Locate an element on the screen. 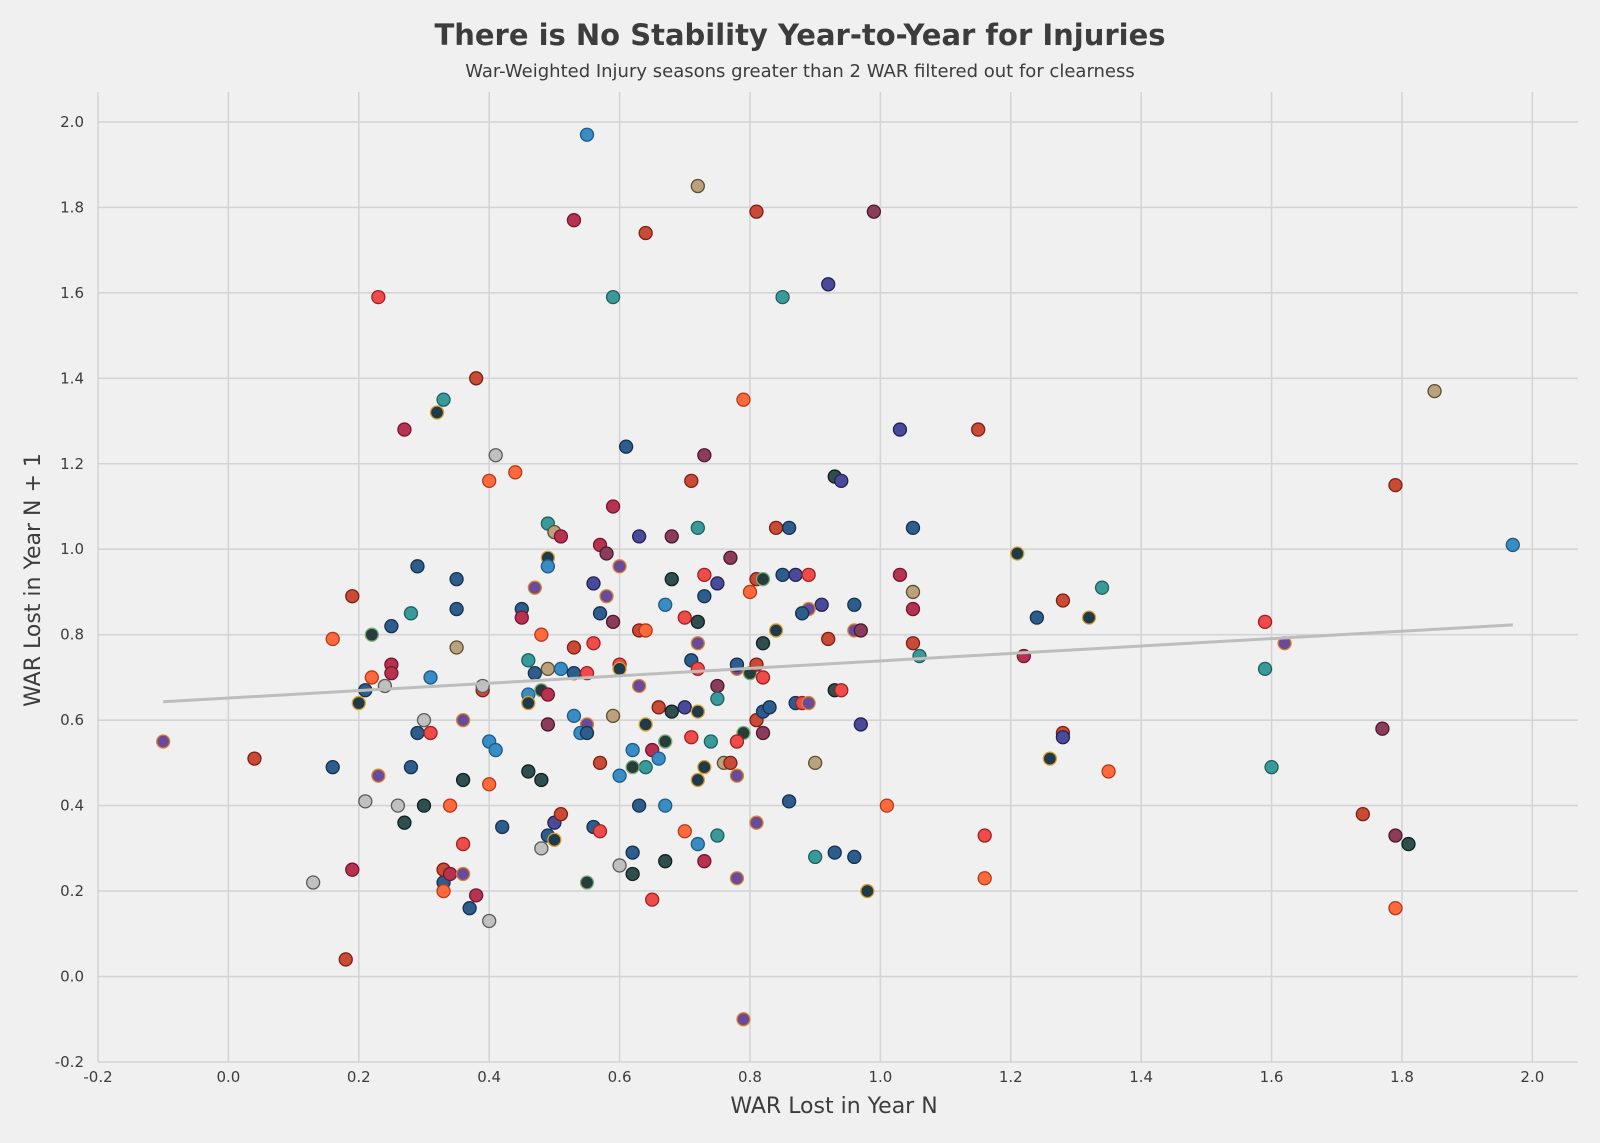 Image resolution: width=1600 pixels, height=1143 pixels. x-tick-label: 1.6 is located at coordinates (1272, 1077).